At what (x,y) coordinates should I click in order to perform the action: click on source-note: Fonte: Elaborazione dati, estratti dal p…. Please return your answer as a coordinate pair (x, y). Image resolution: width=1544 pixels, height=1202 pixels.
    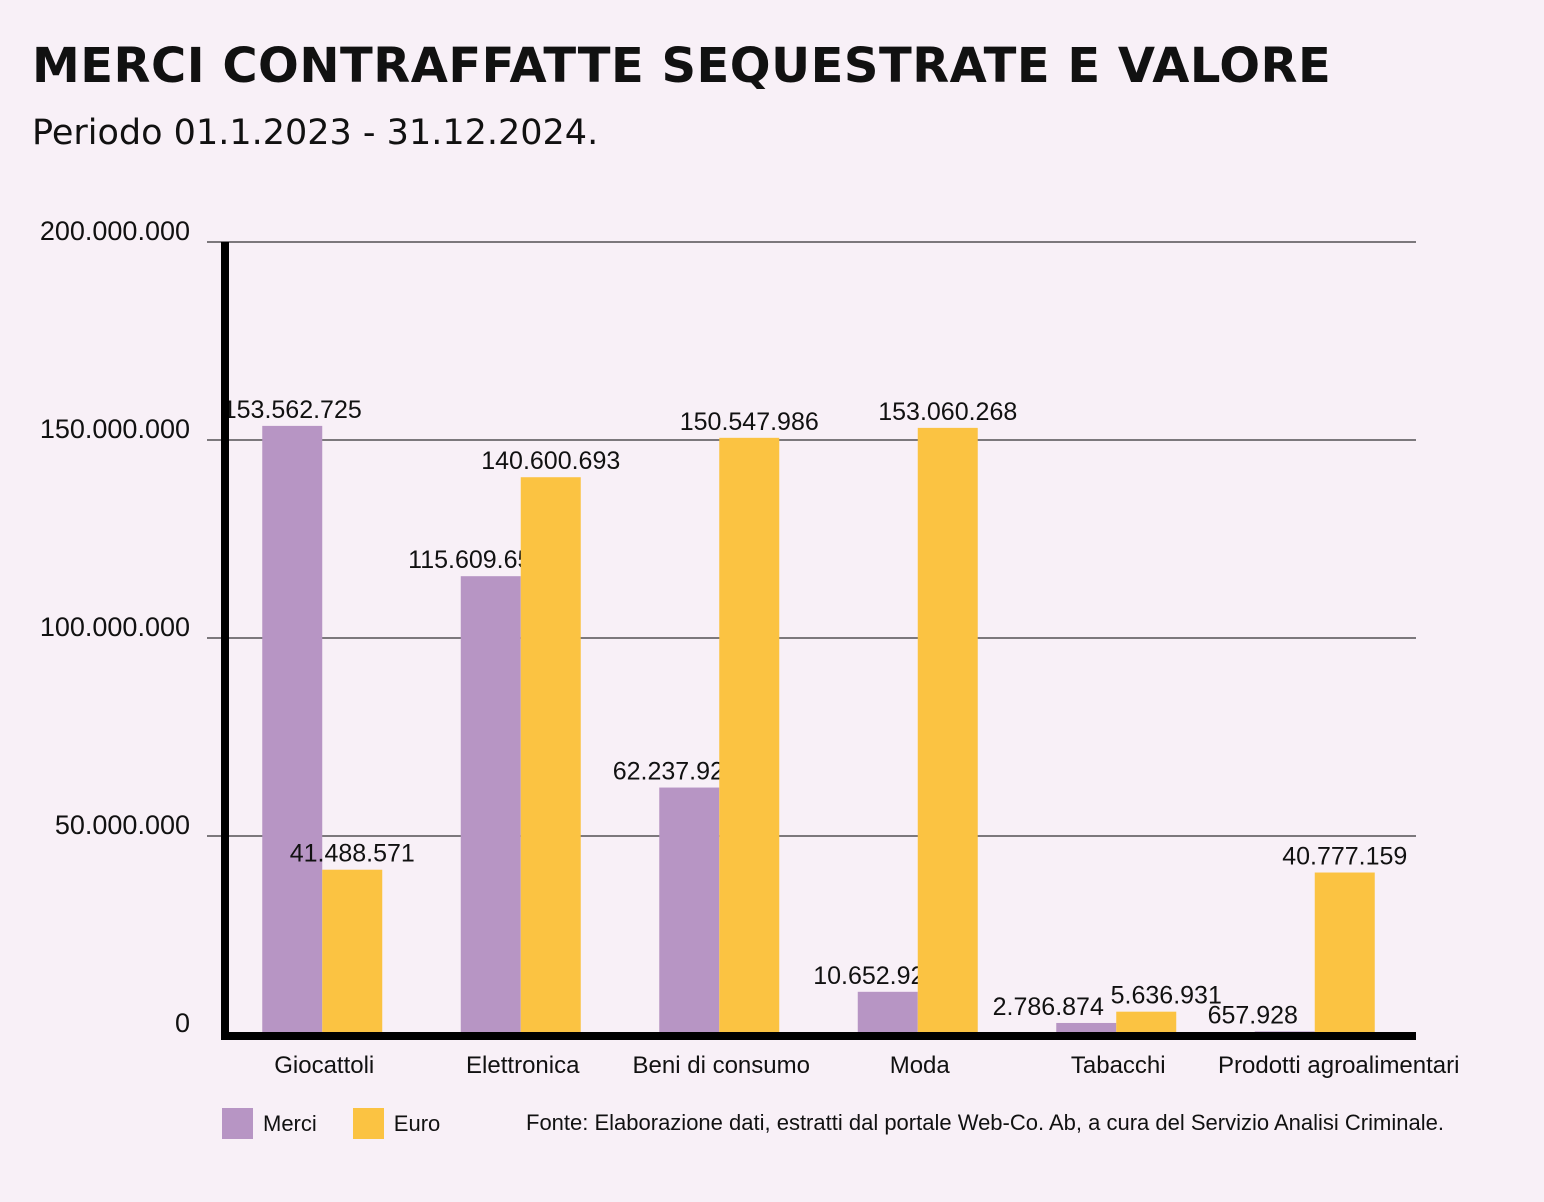
    Looking at the image, I should click on (985, 1122).